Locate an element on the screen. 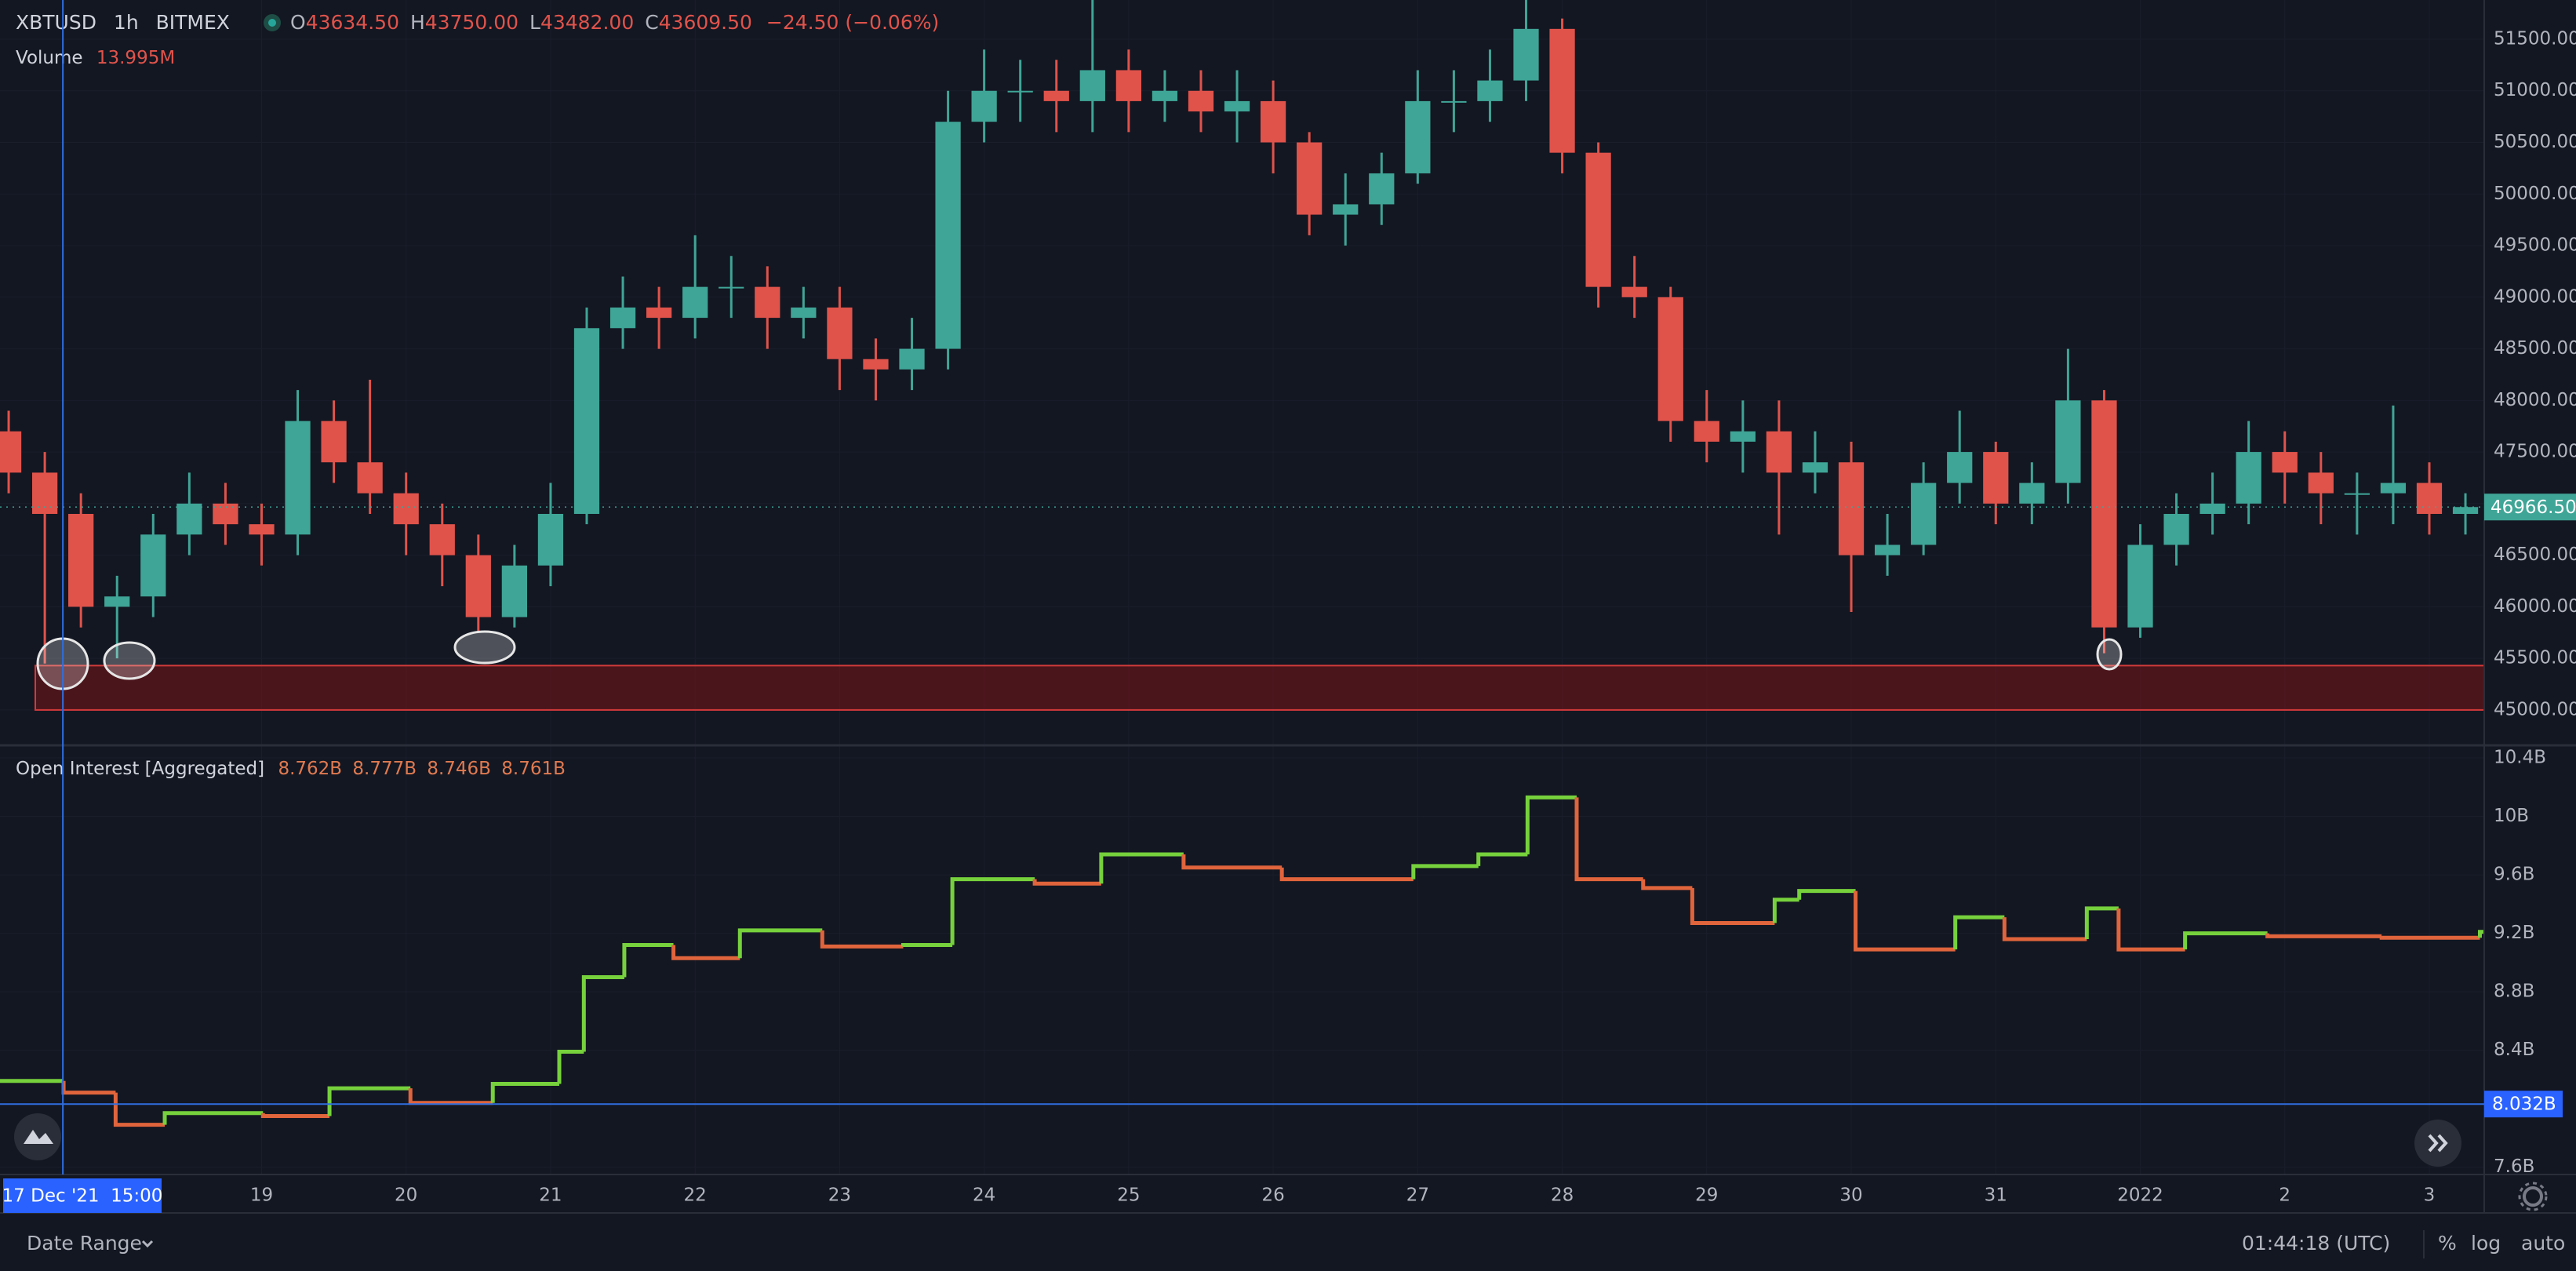 The image size is (2576, 1271). scroll-right-button is located at coordinates (2437, 1143).